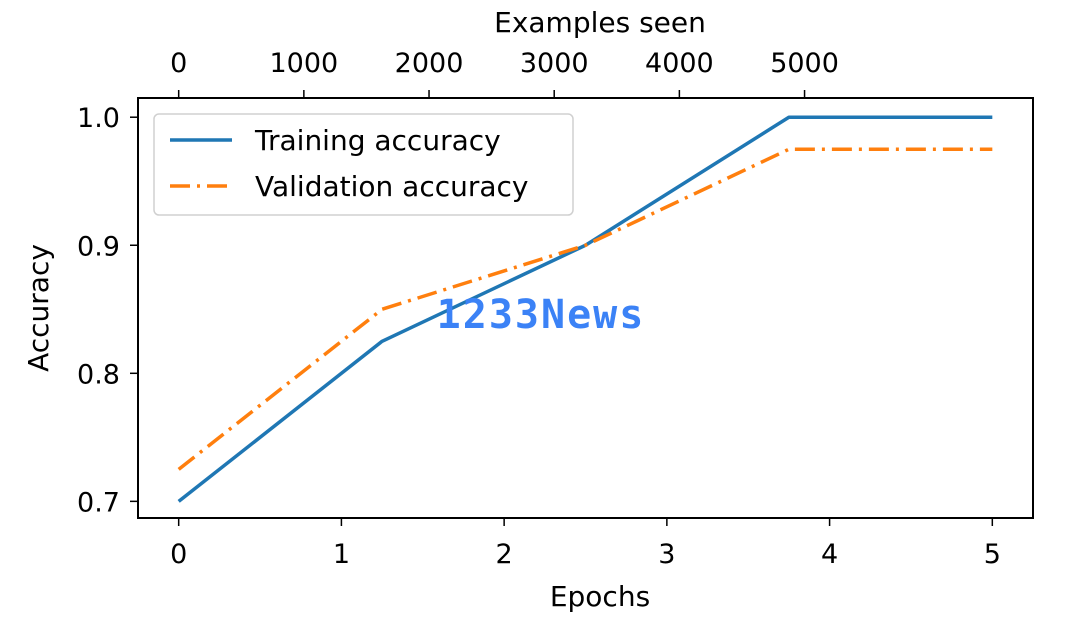 The width and height of the screenshot is (1080, 624). I want to click on secondary-x-tick-label: 4000, so click(679, 63).